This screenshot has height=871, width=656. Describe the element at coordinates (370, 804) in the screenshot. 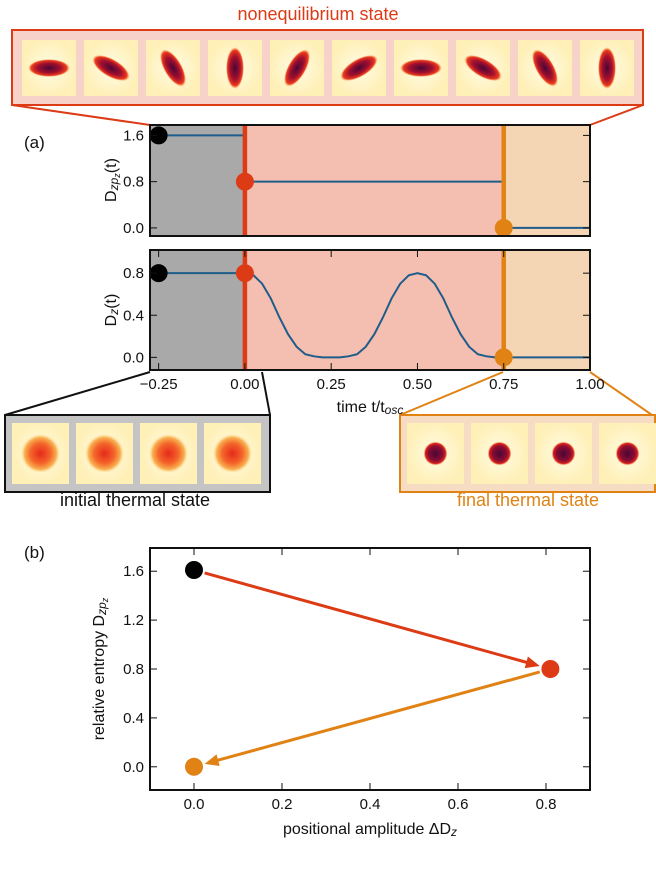

I see `x-tick-label: 0.4` at that location.